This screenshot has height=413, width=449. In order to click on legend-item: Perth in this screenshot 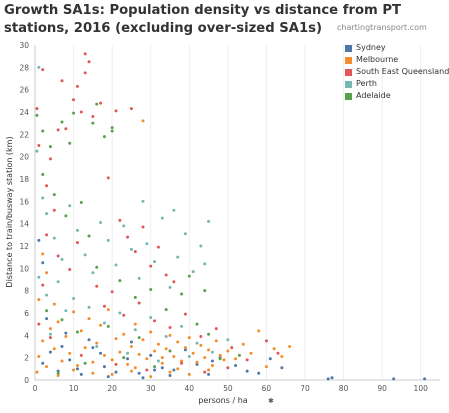, I will do `click(397, 84)`.